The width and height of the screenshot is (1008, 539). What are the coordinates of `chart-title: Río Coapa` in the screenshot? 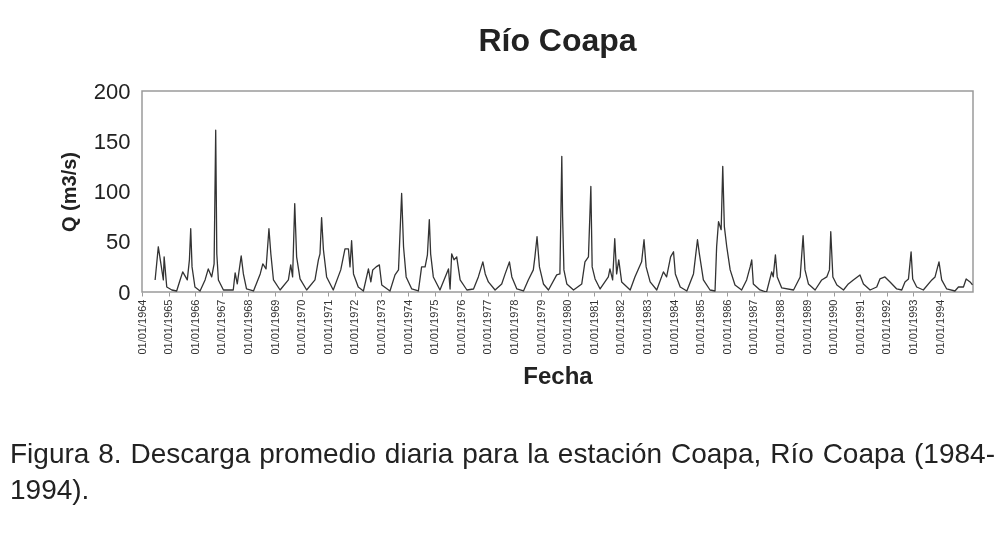 It's located at (557, 40).